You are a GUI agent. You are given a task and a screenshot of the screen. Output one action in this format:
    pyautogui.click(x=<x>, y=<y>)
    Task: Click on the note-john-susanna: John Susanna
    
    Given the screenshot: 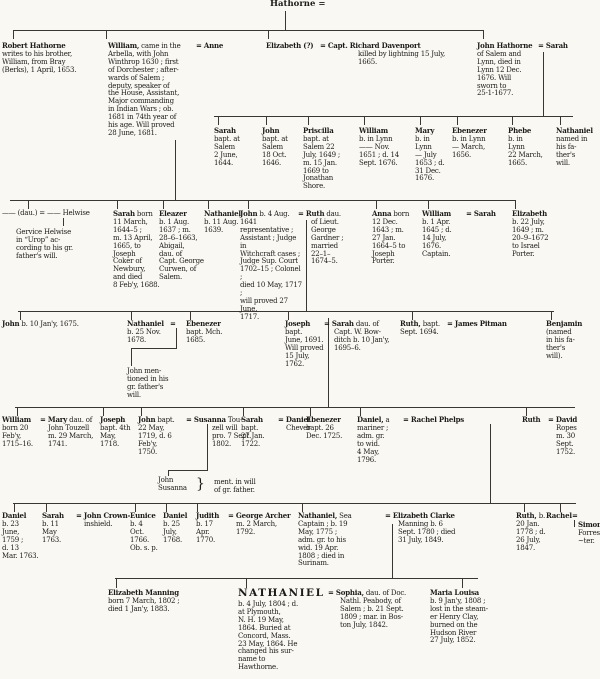 What is the action you would take?
    pyautogui.click(x=178, y=484)
    